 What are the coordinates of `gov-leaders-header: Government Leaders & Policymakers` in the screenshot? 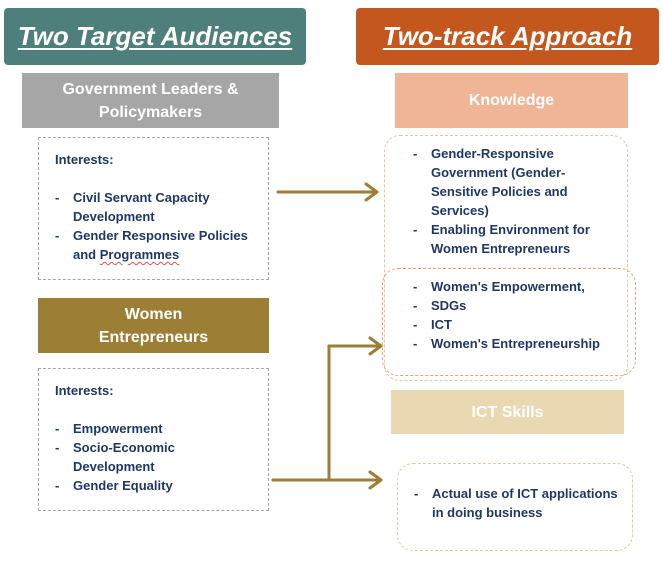 It's located at (150, 100).